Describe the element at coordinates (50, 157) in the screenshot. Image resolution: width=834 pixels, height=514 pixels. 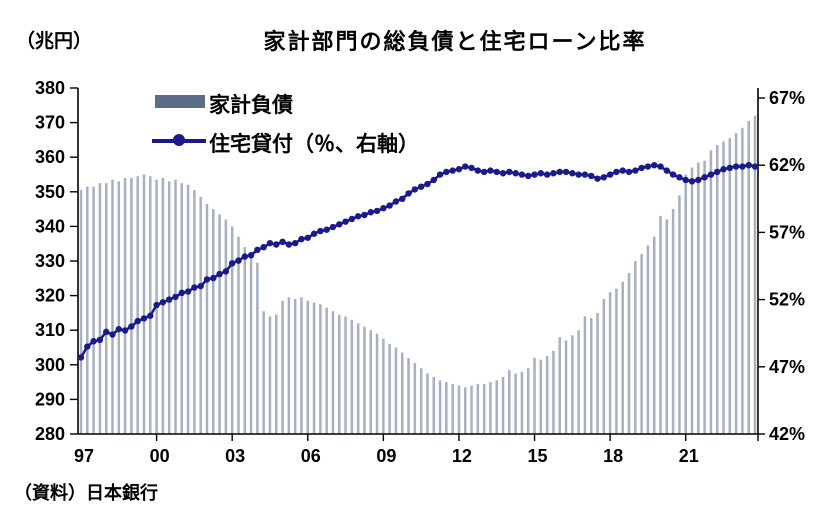
I see `svg-text: 360` at that location.